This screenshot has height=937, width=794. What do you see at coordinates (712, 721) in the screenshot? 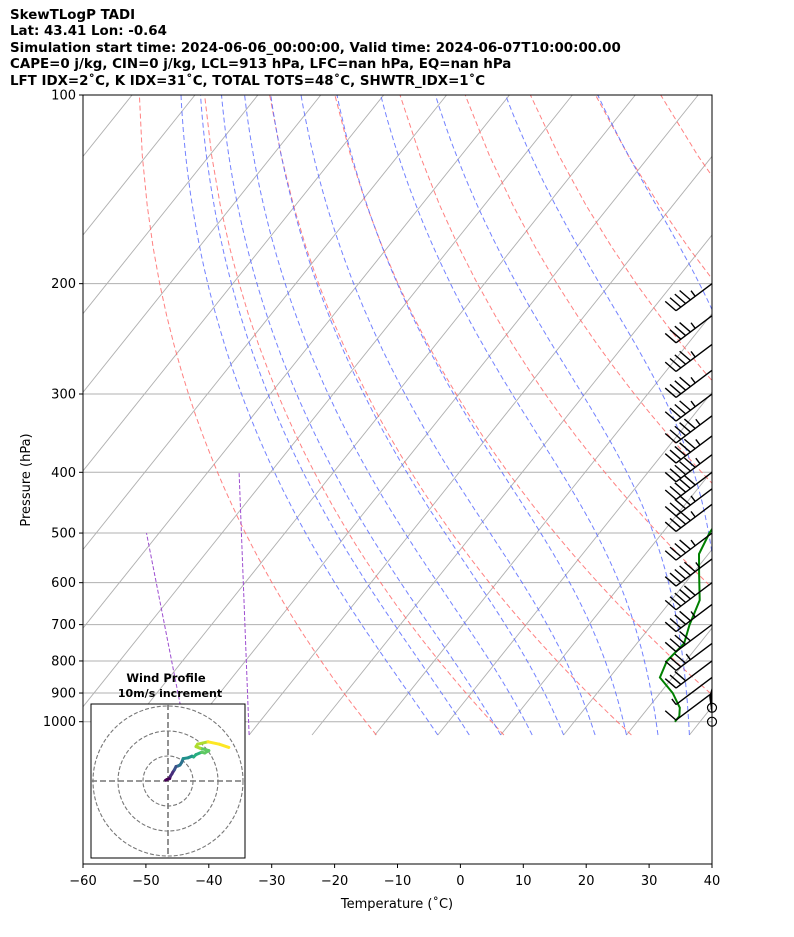
I see `calm-wind-circle` at bounding box center [712, 721].